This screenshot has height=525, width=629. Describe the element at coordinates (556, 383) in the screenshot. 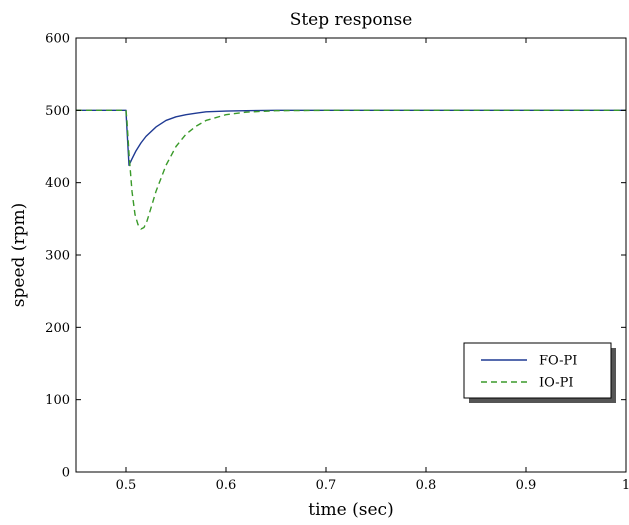

I see `legend-label-io-pi: IO-PI` at that location.